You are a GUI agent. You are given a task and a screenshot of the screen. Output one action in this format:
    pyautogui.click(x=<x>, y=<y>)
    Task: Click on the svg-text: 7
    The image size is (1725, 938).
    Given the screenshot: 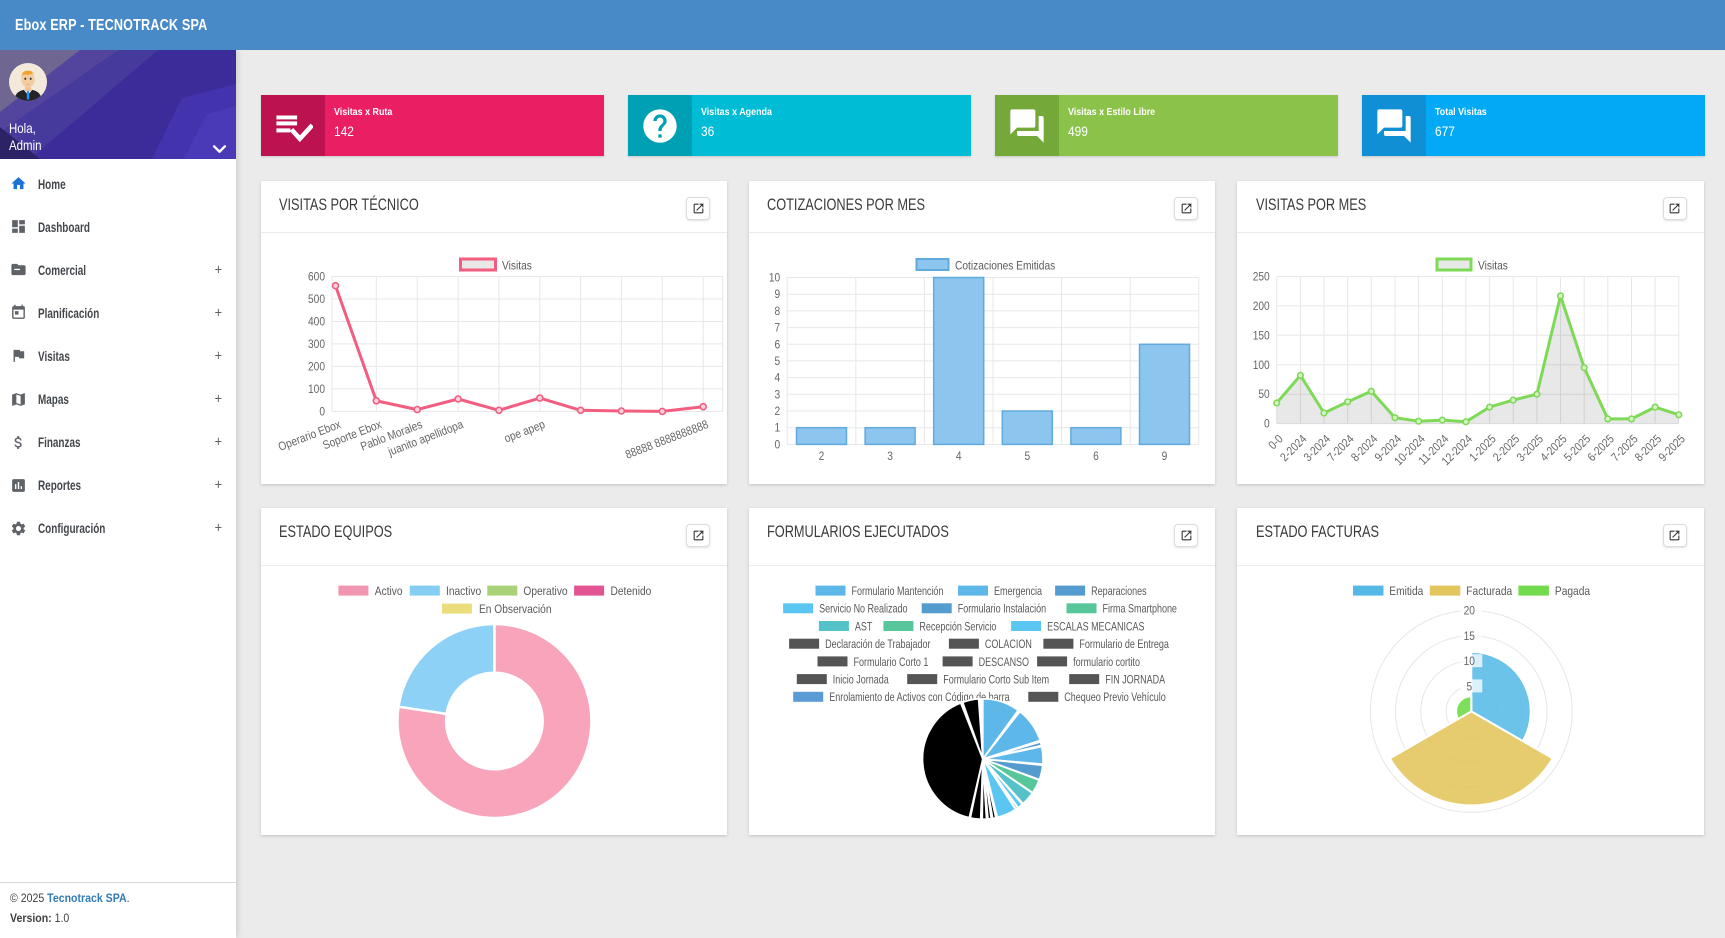 What is the action you would take?
    pyautogui.click(x=777, y=328)
    